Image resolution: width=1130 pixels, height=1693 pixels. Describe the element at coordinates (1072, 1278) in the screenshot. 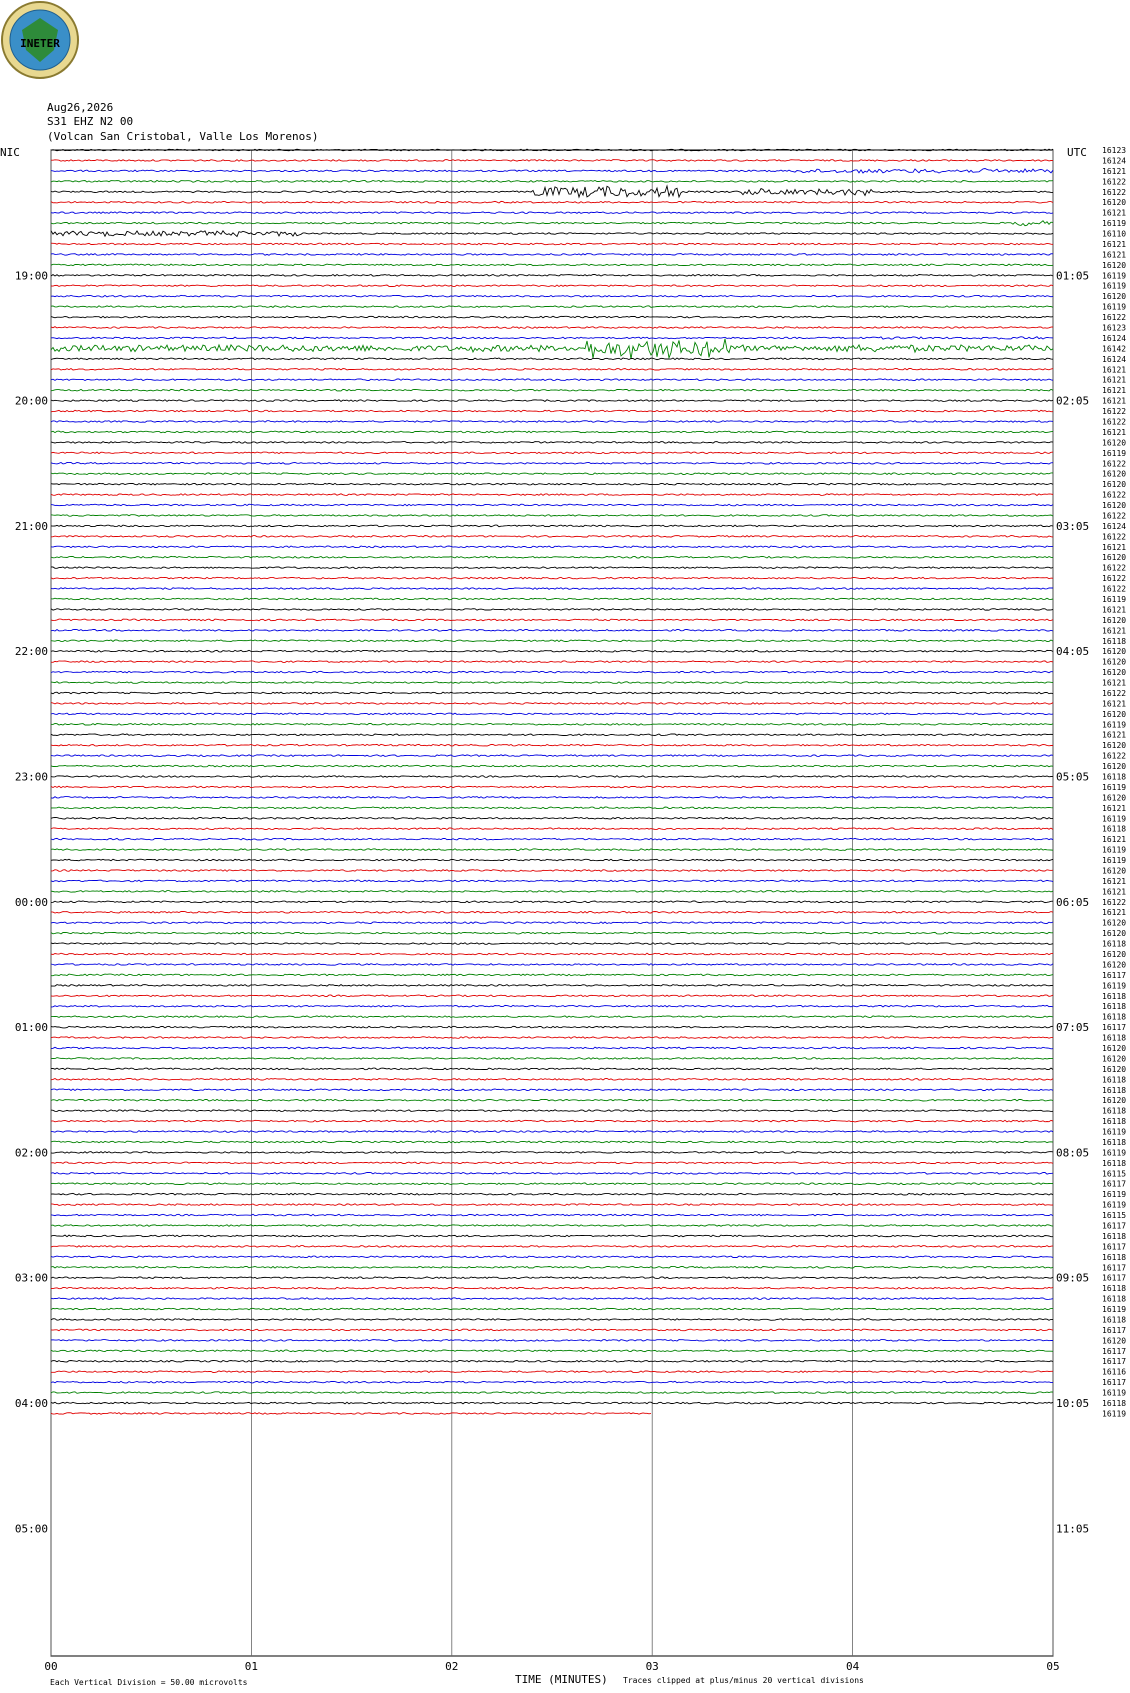

I see `right-hour-label: 09:05` at that location.